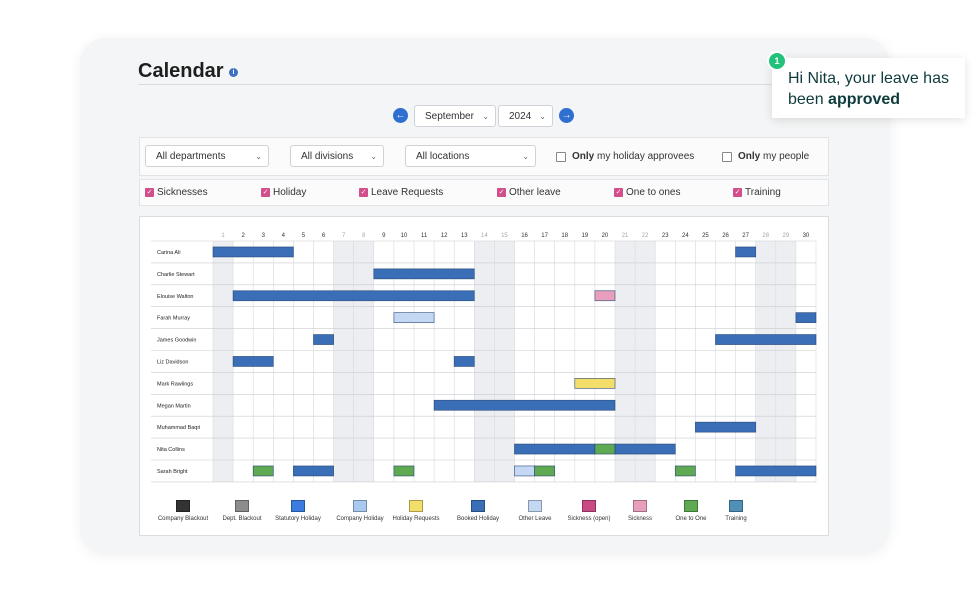 This screenshot has height=596, width=976. Describe the element at coordinates (566, 115) in the screenshot. I see `next-month-icon: →` at that location.